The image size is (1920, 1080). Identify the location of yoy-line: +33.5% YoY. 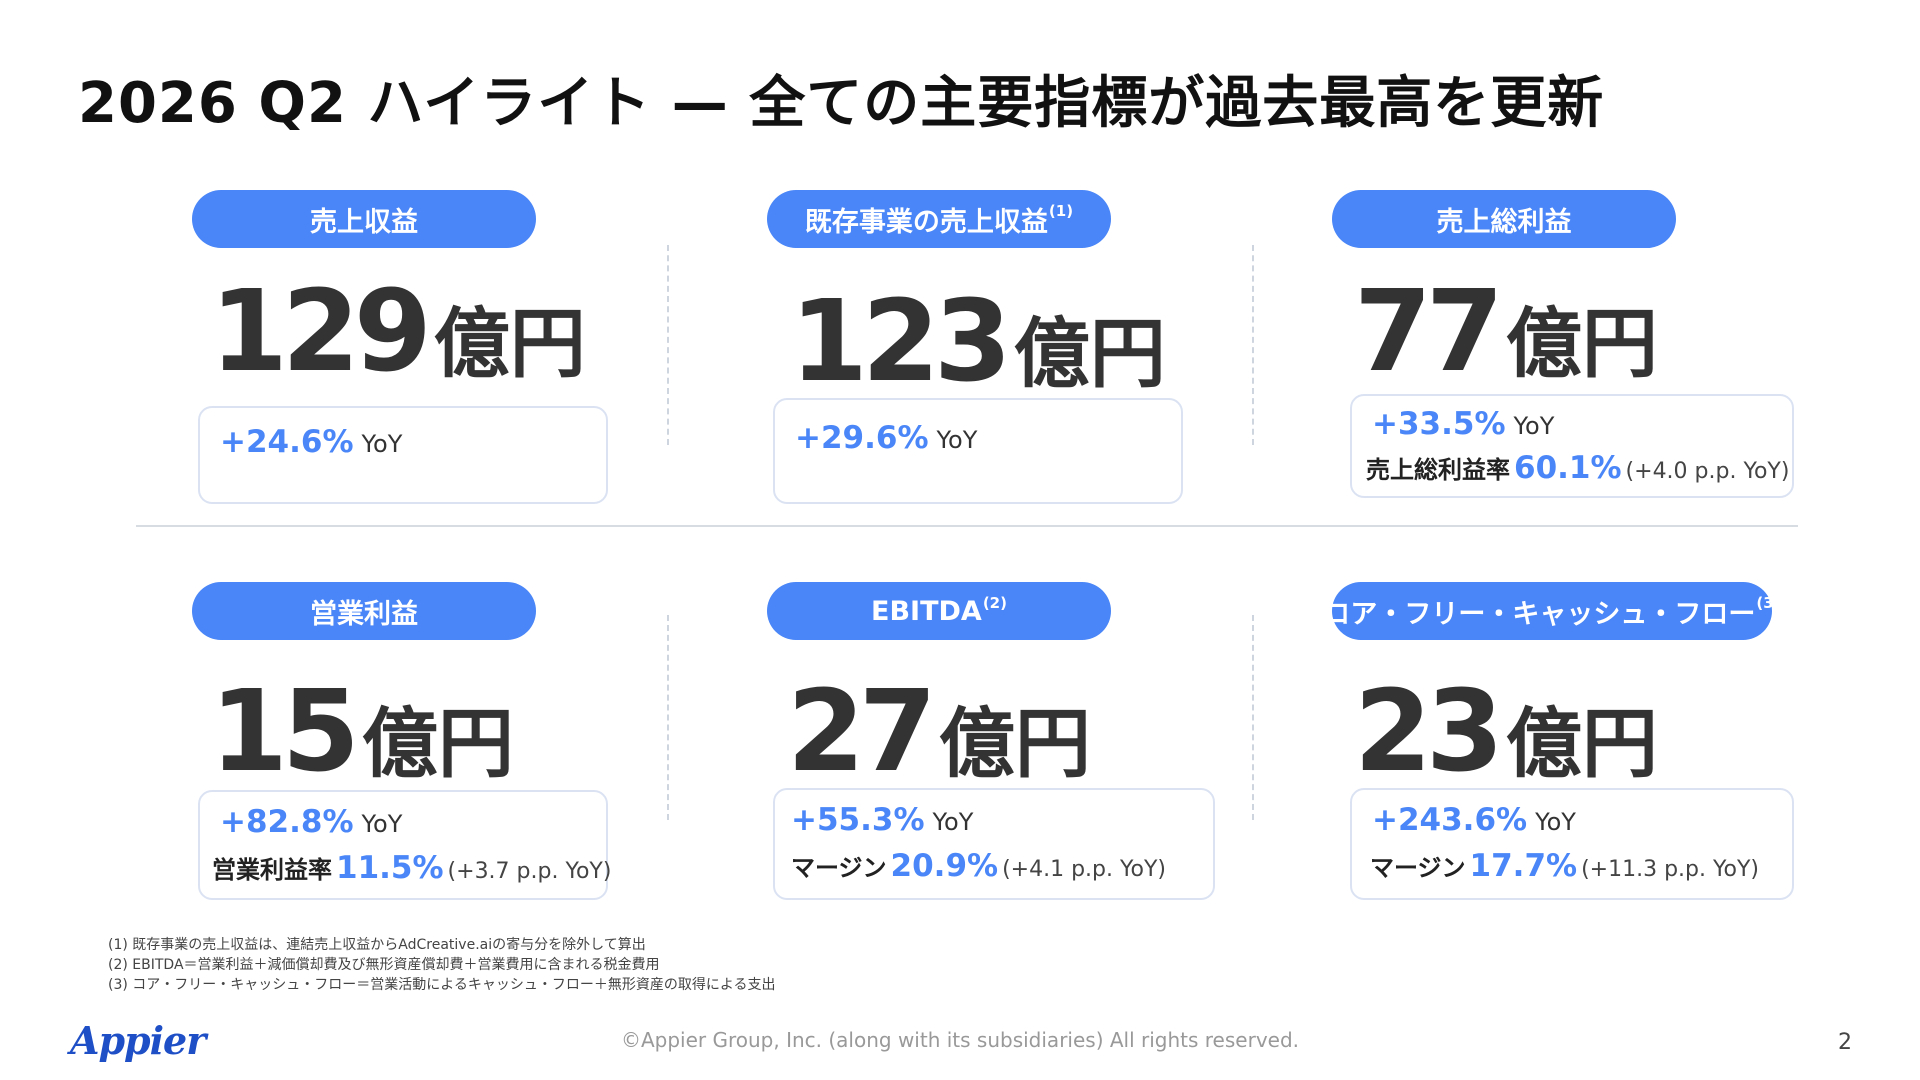
(1463, 424).